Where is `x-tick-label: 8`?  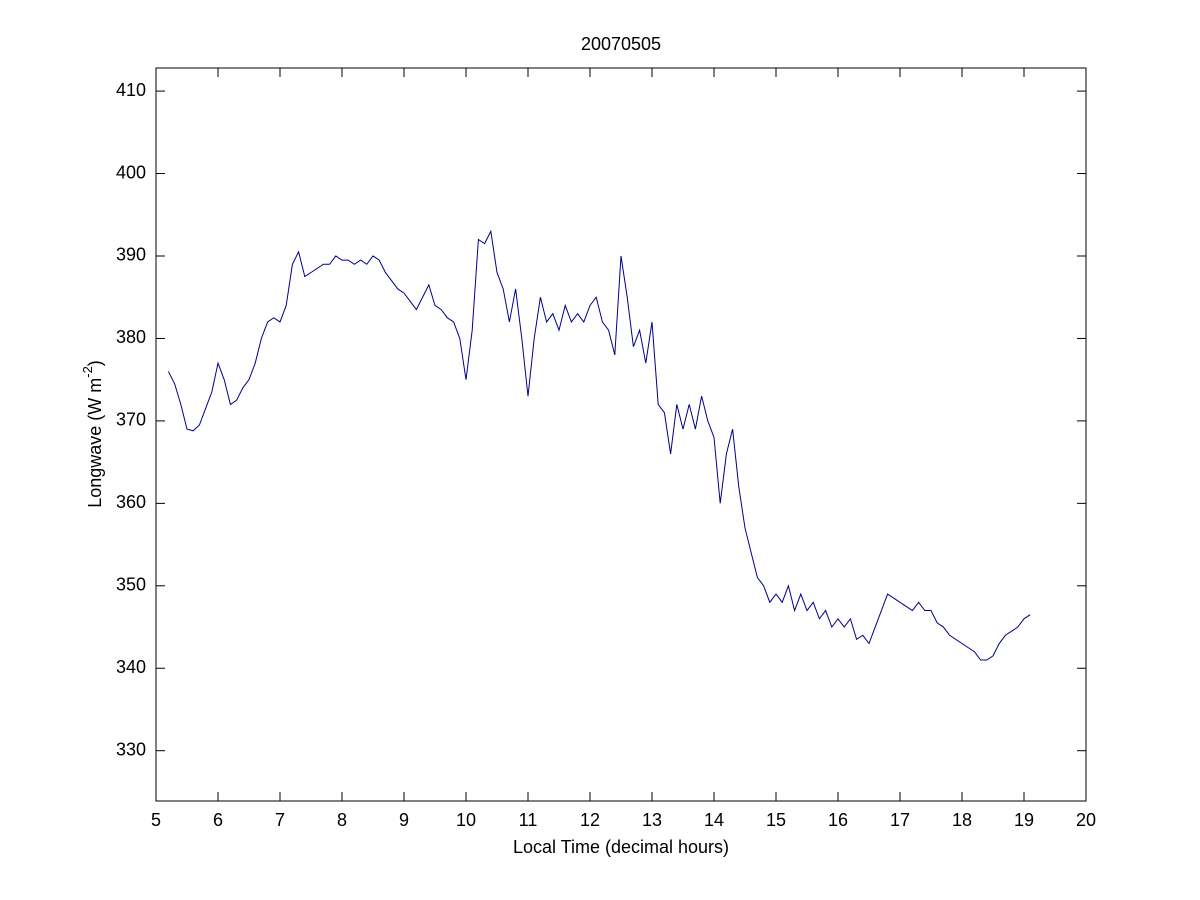
x-tick-label: 8 is located at coordinates (342, 820).